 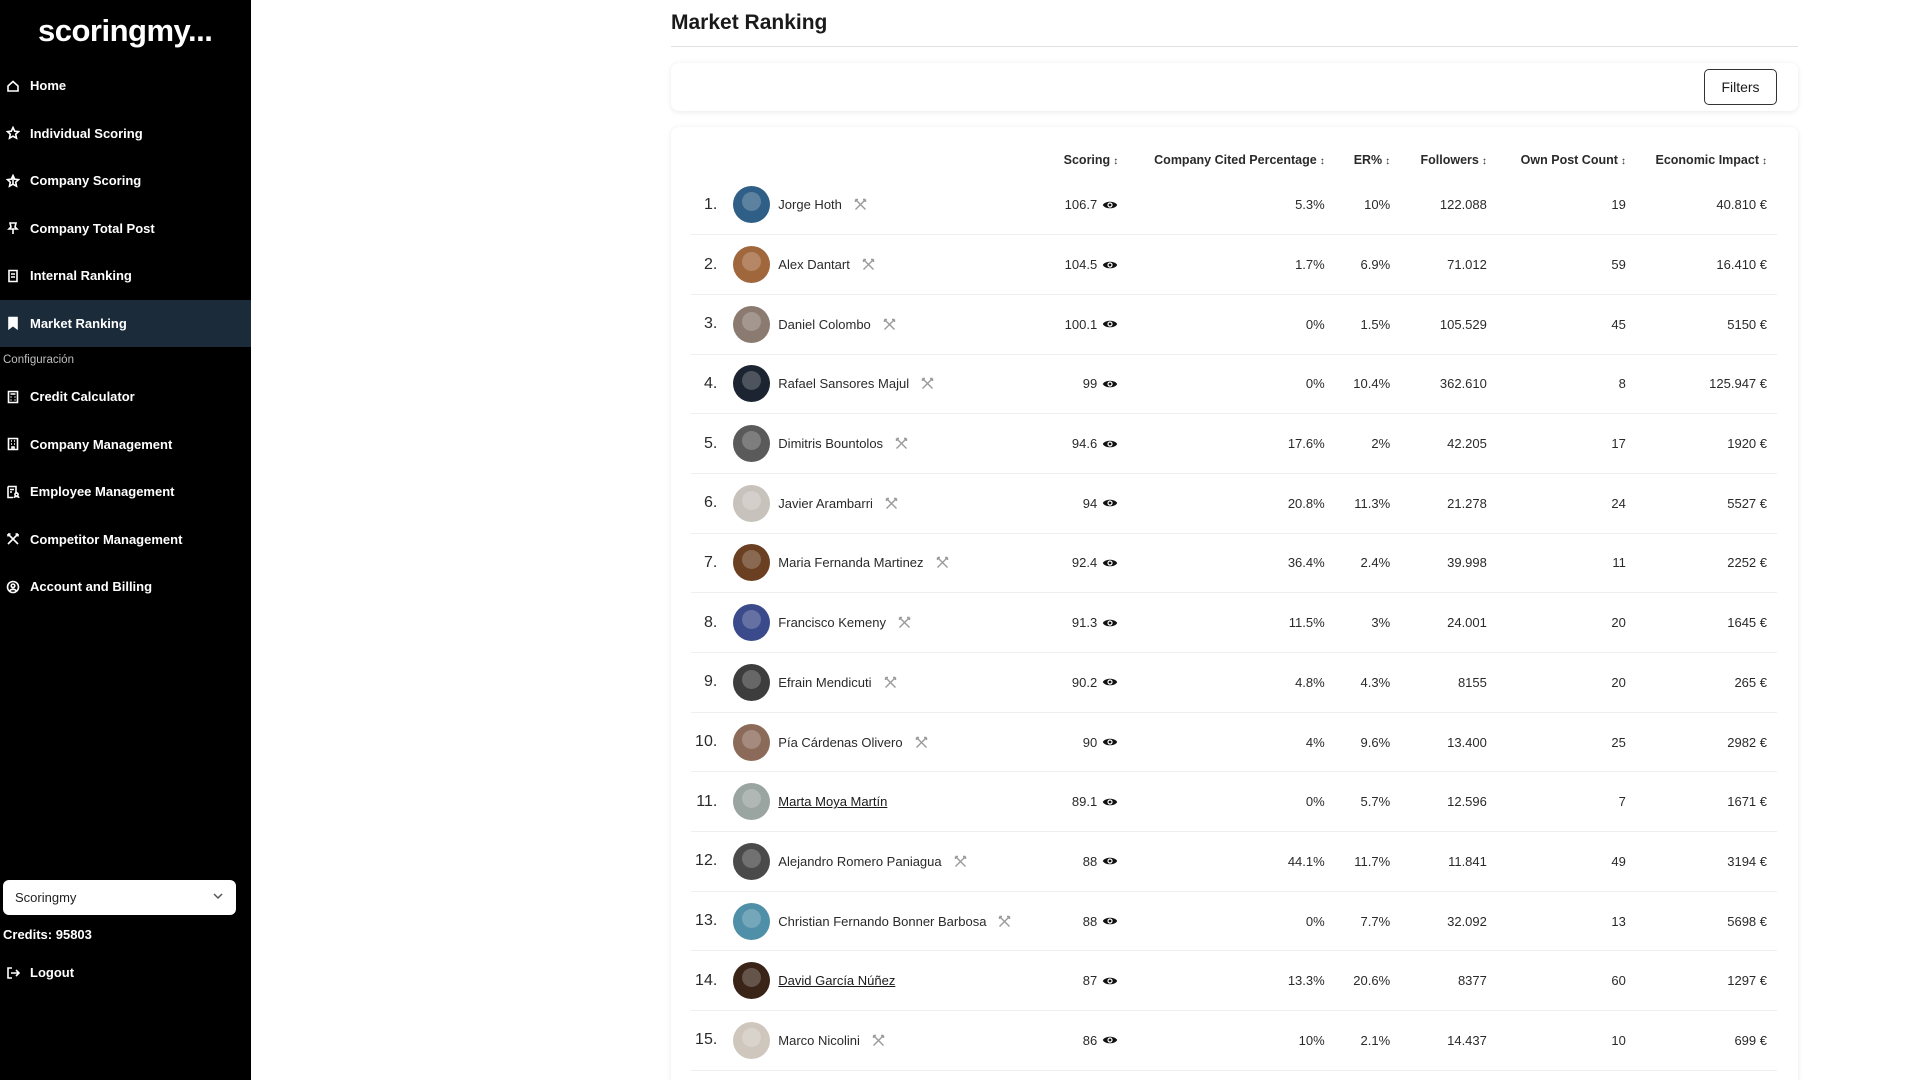 What do you see at coordinates (1093, 563) in the screenshot?
I see `scoring-cell: 92.4` at bounding box center [1093, 563].